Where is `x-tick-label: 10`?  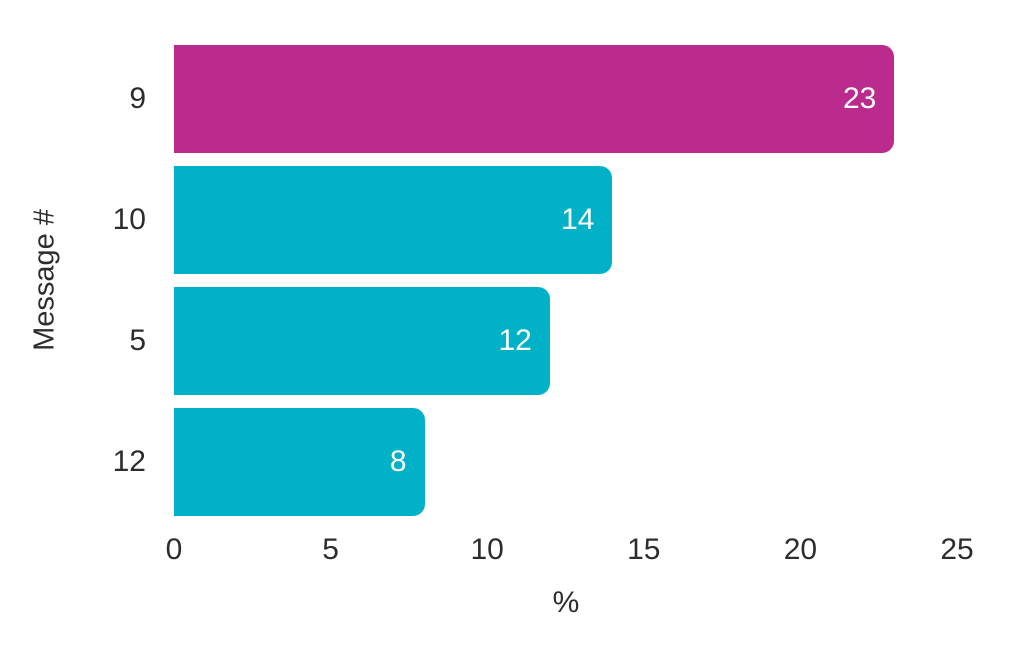 x-tick-label: 10 is located at coordinates (487, 549).